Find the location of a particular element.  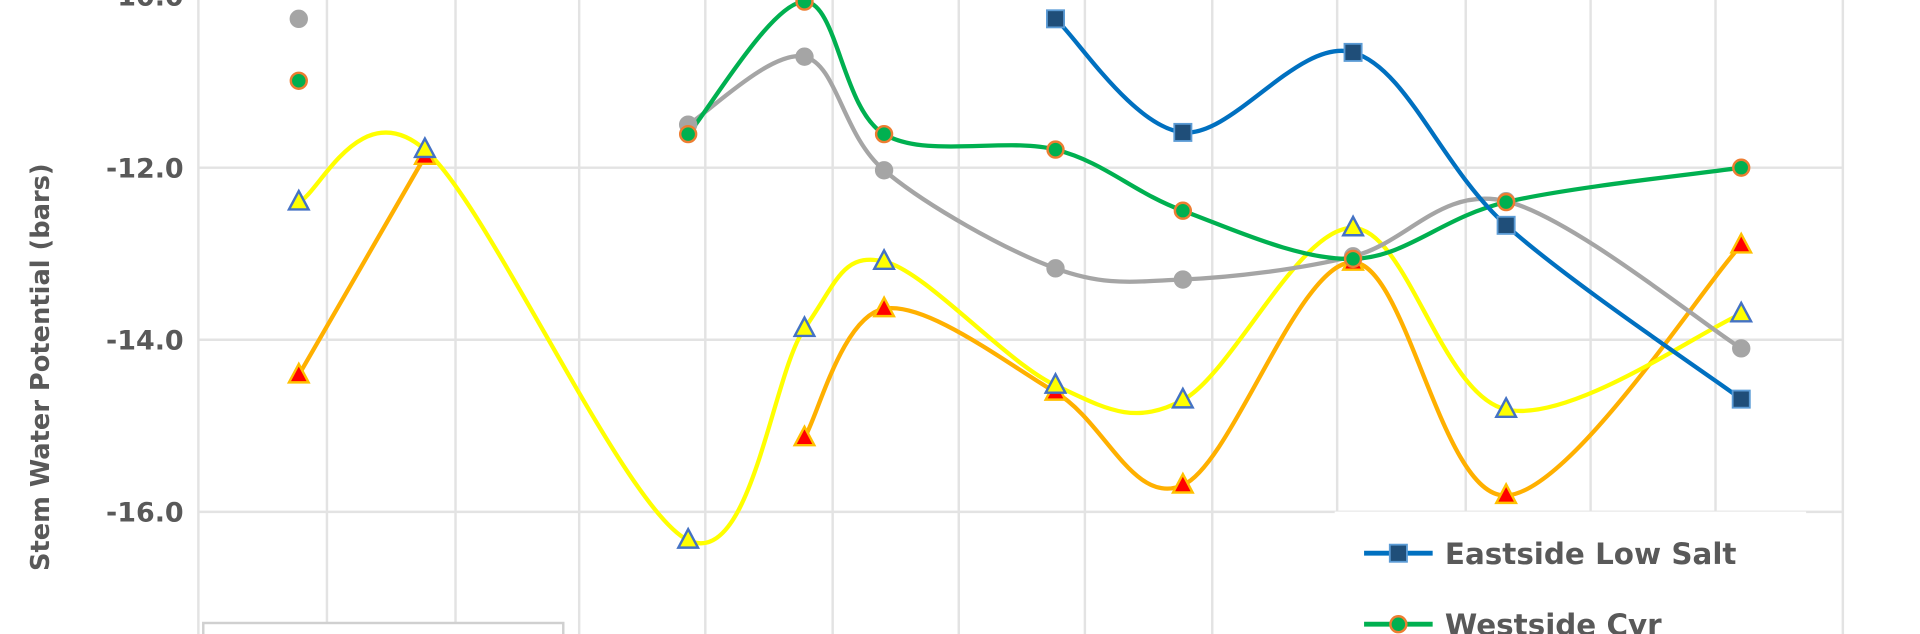

series-line is located at coordinates (361, 266).